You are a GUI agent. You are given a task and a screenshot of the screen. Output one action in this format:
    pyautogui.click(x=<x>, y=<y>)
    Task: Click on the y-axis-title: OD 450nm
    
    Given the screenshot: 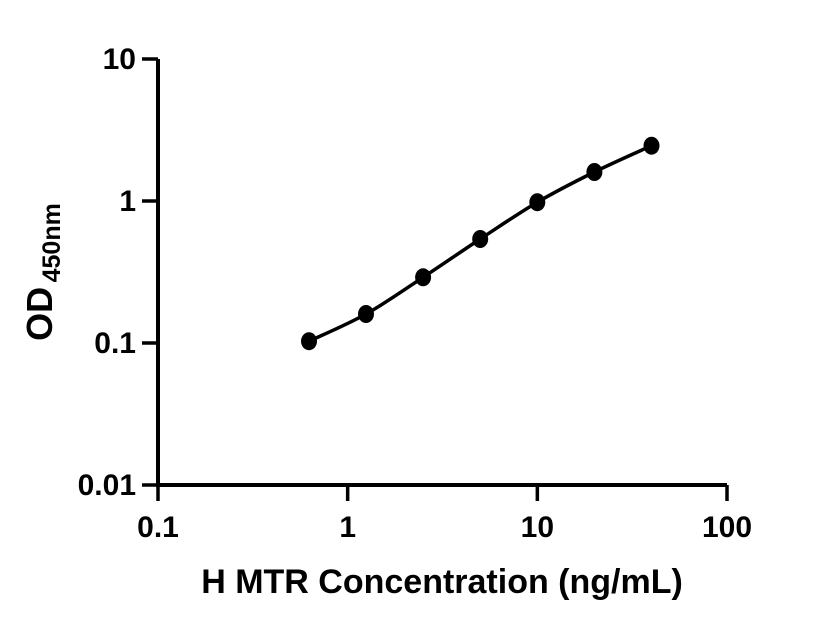 What is the action you would take?
    pyautogui.click(x=42, y=272)
    